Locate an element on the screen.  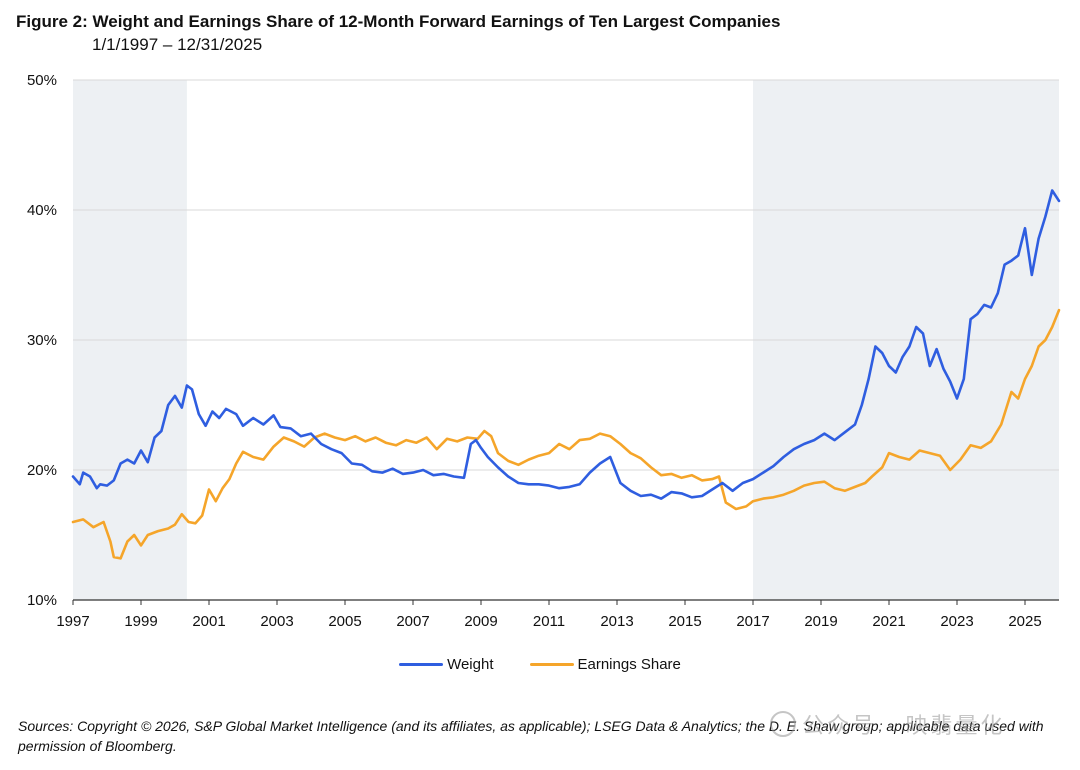
legend-label-weight: Weight is located at coordinates (470, 664).